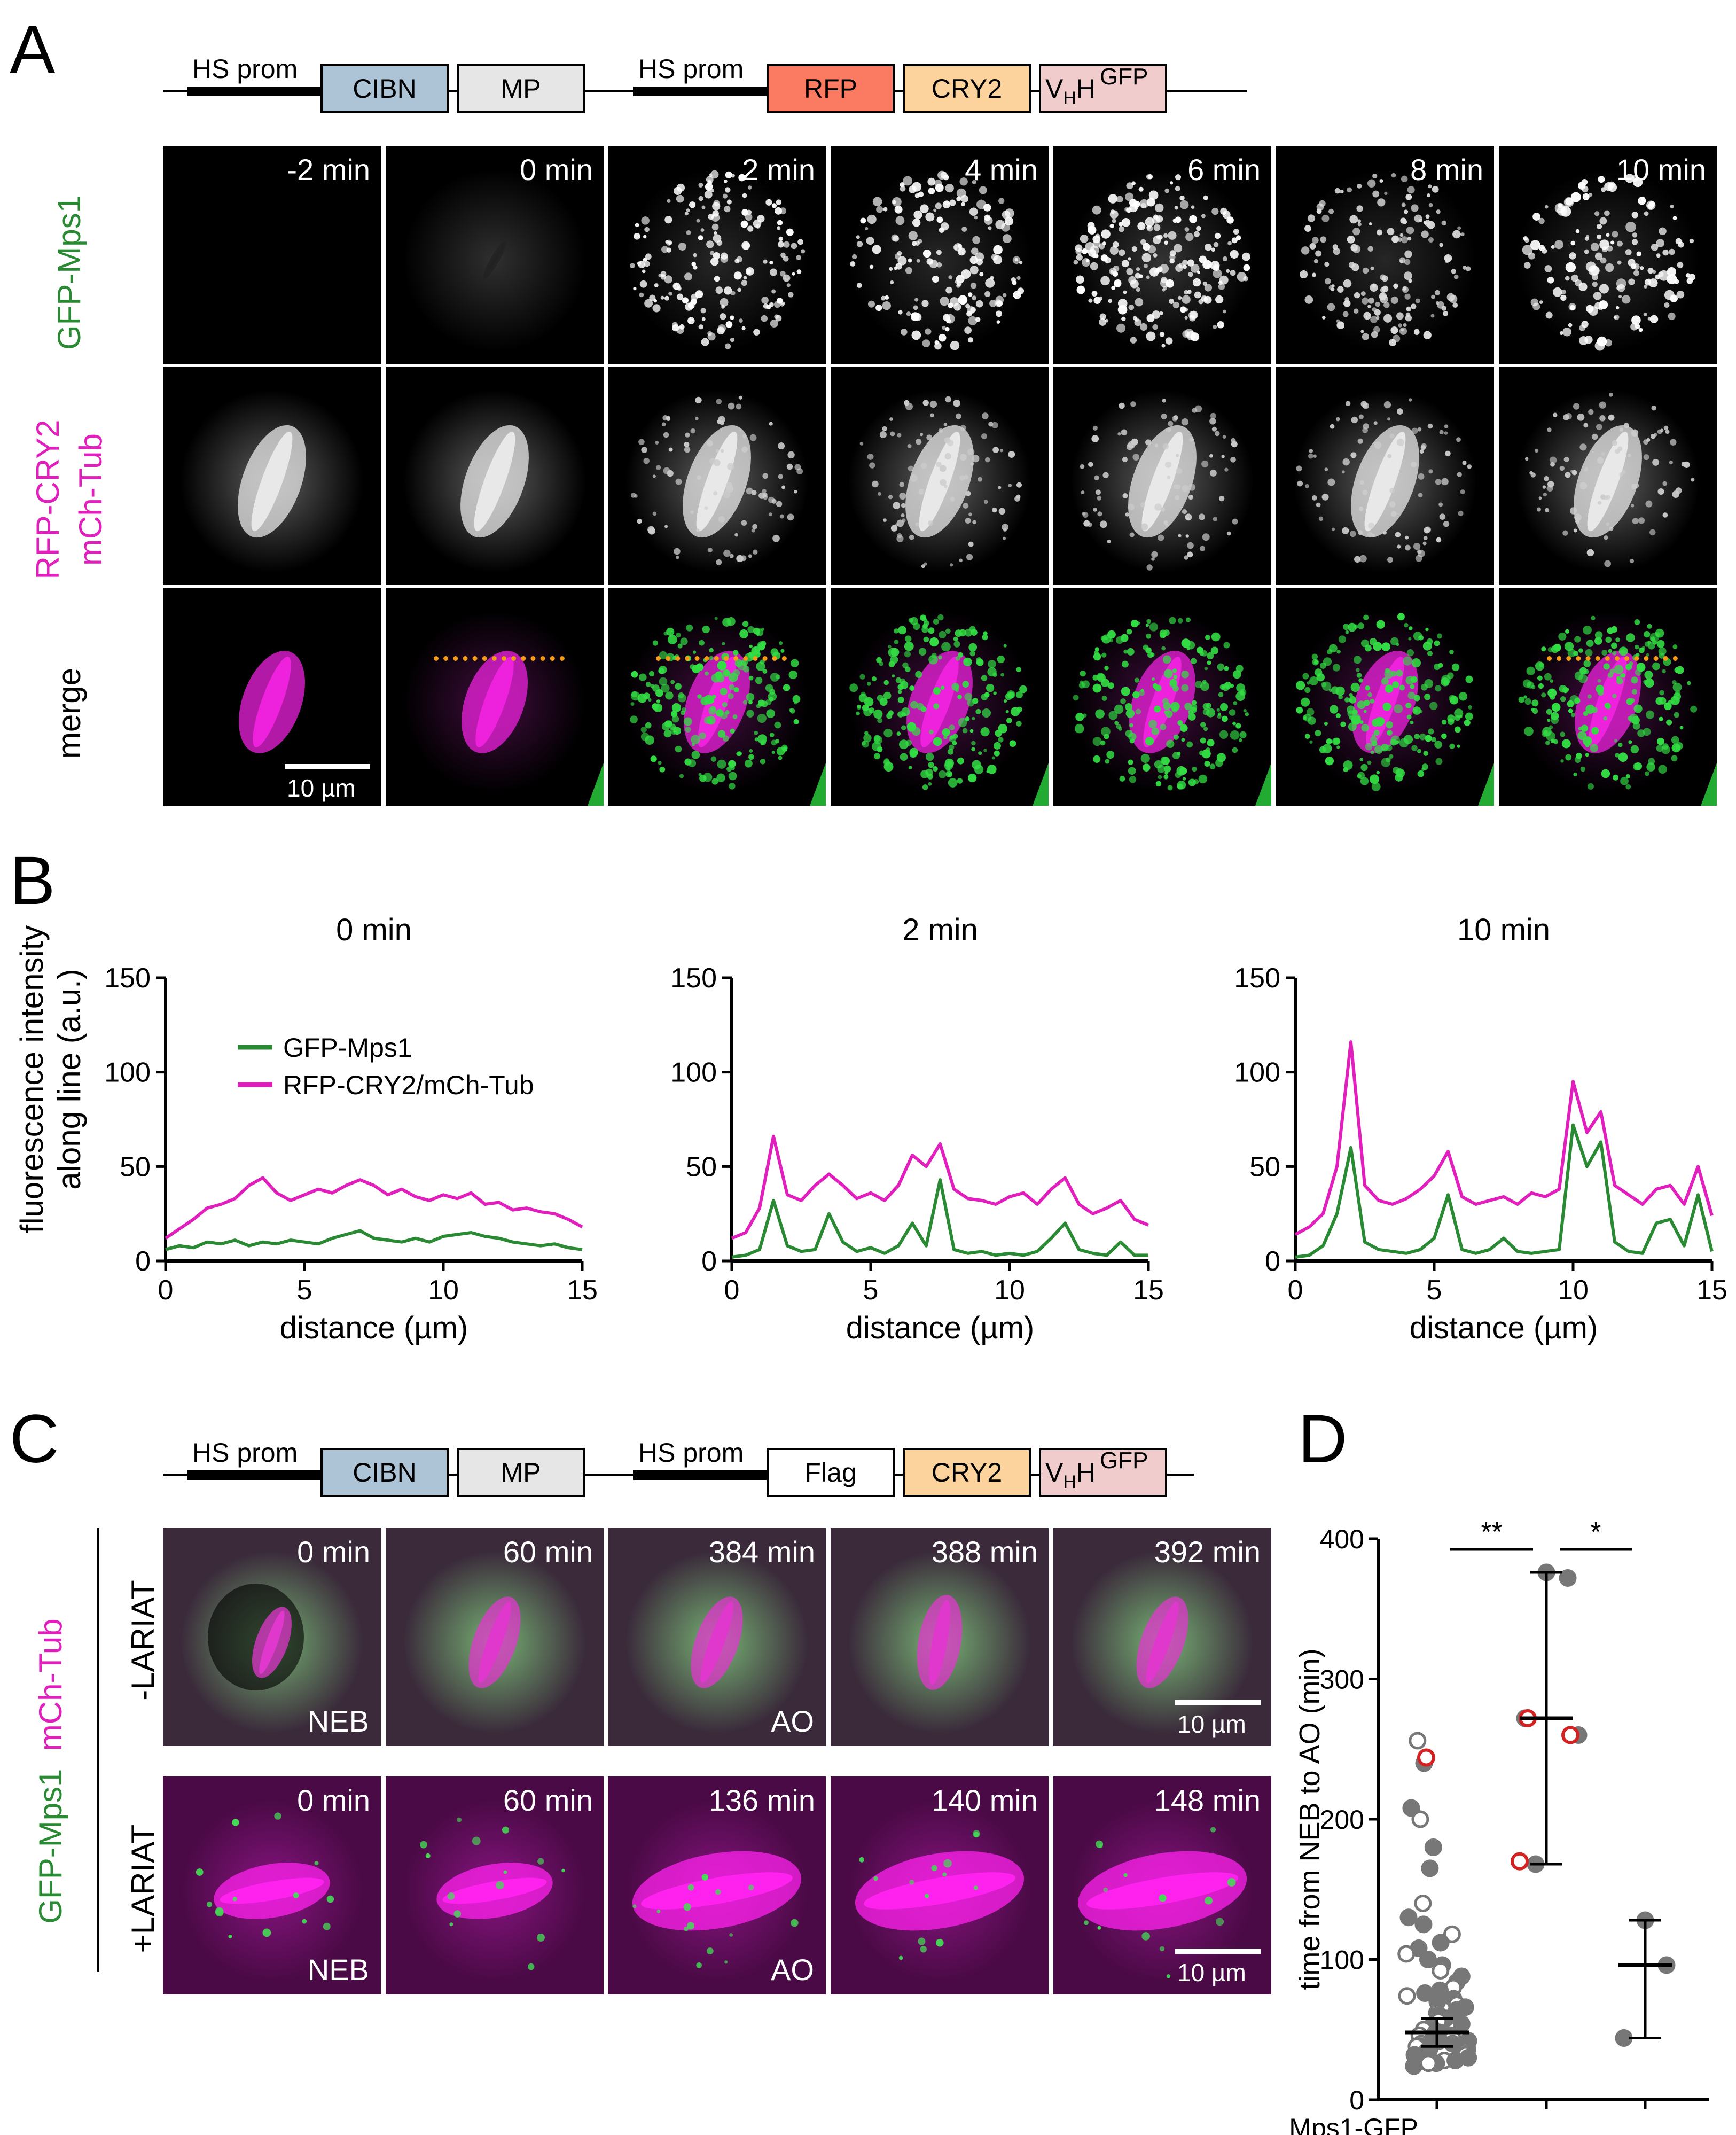  What do you see at coordinates (1162, 1885) in the screenshot?
I see `c-micro-1-4: 148 min 10 µm` at bounding box center [1162, 1885].